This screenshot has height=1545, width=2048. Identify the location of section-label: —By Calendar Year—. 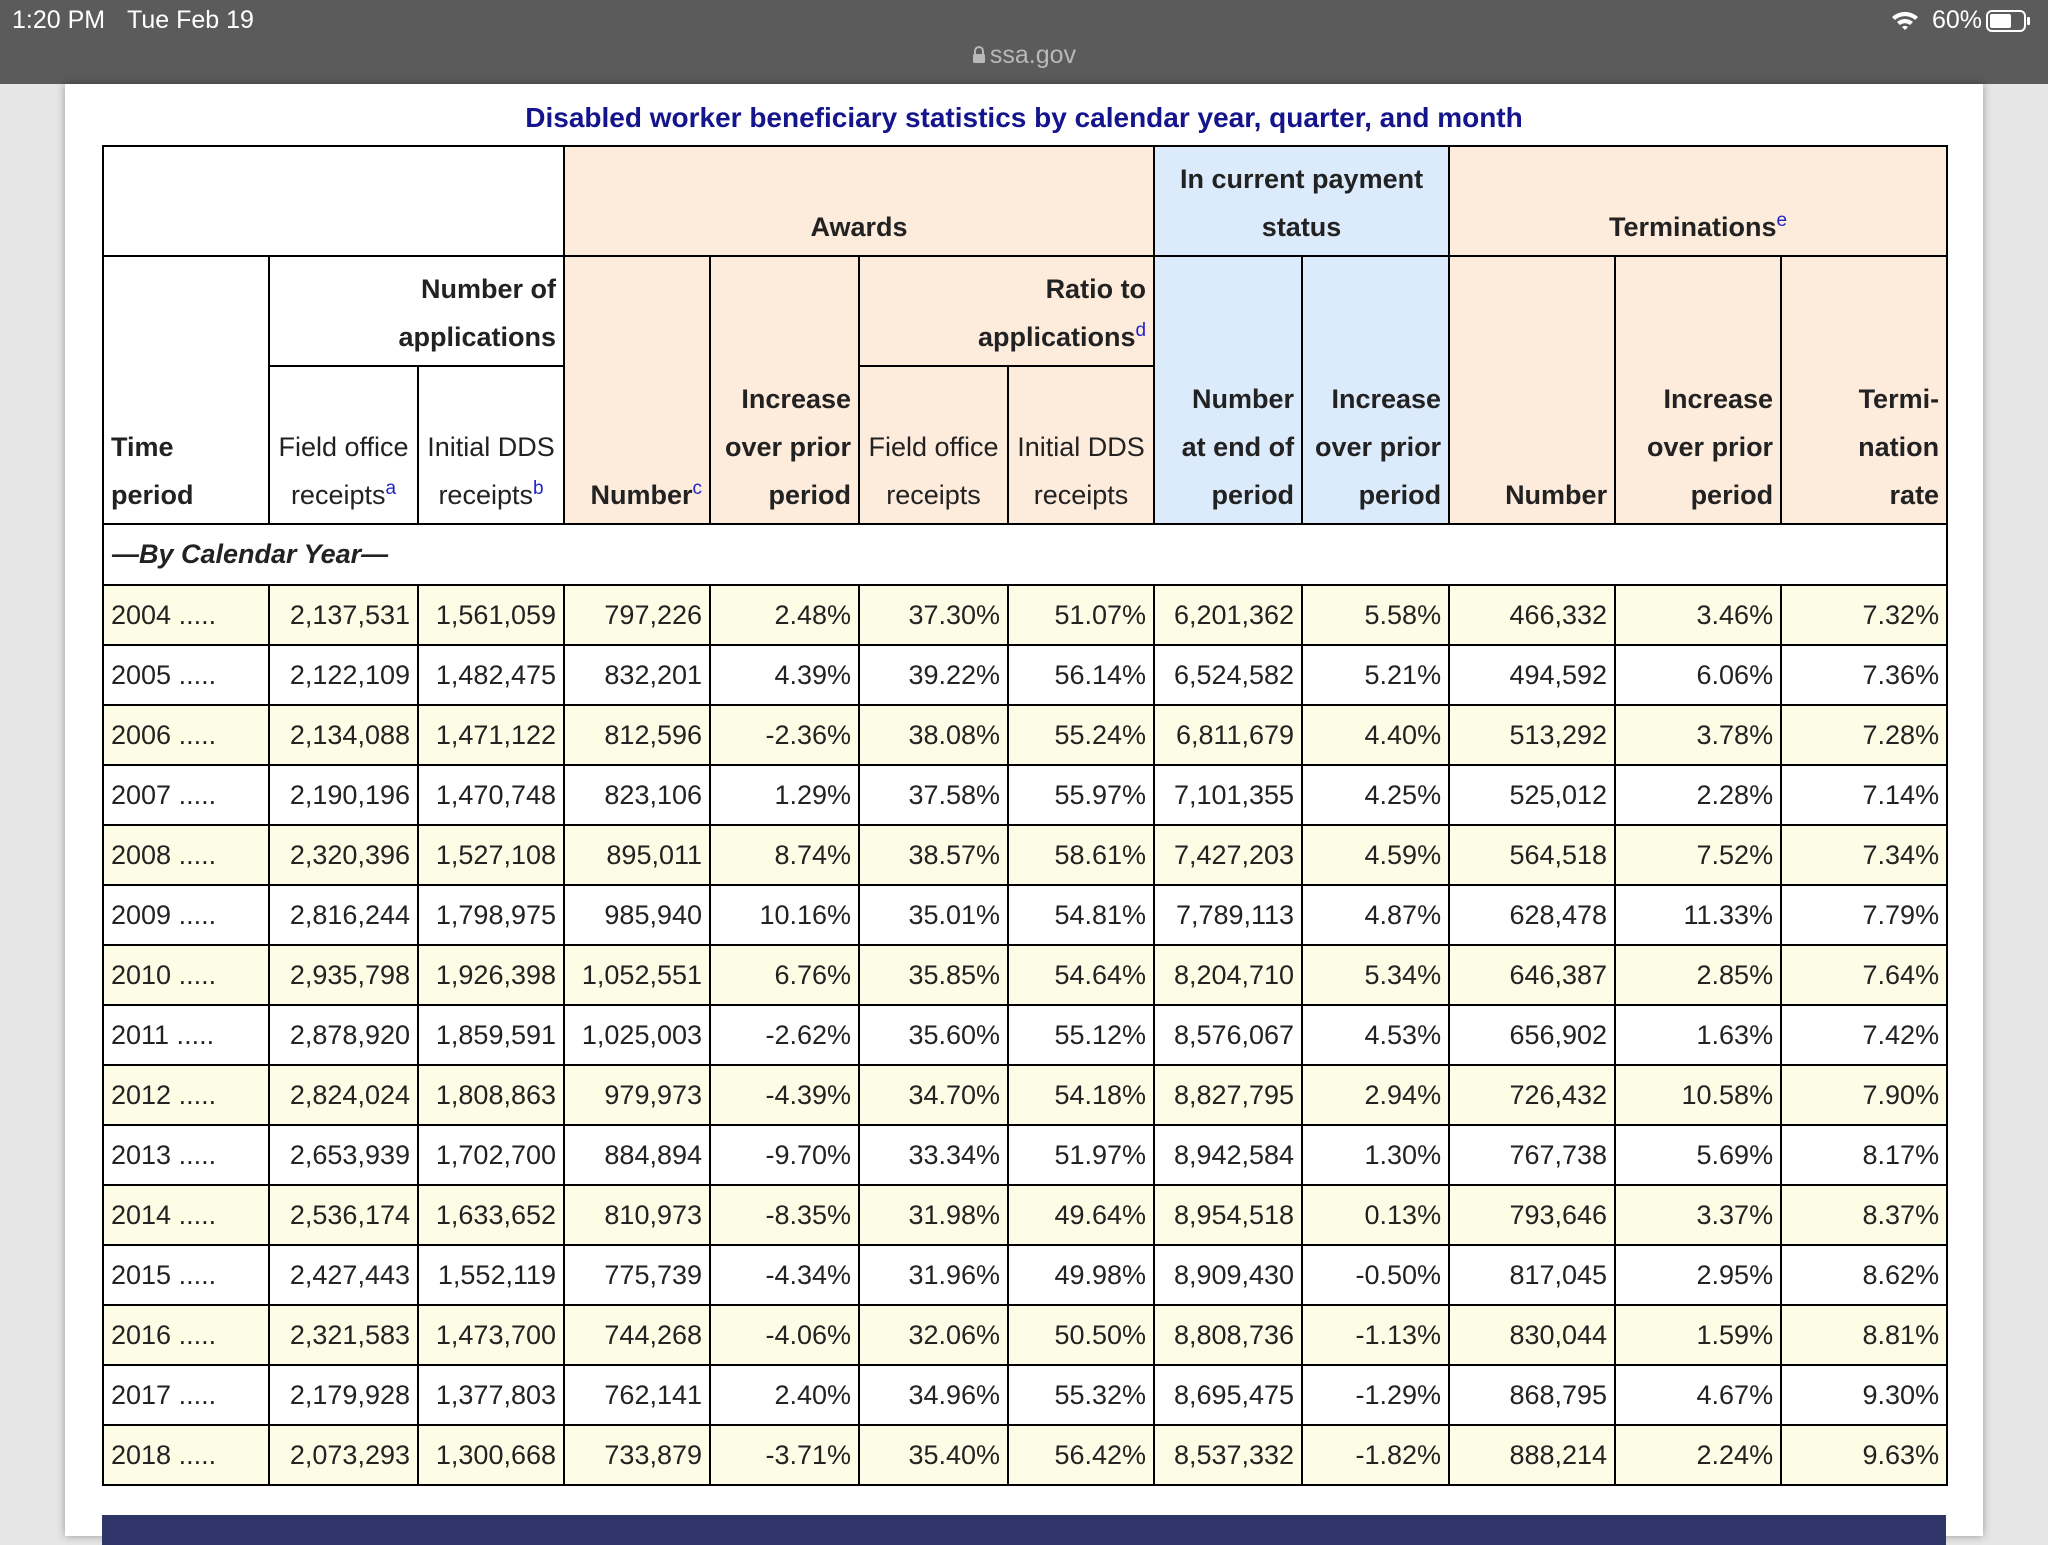
(1025, 554).